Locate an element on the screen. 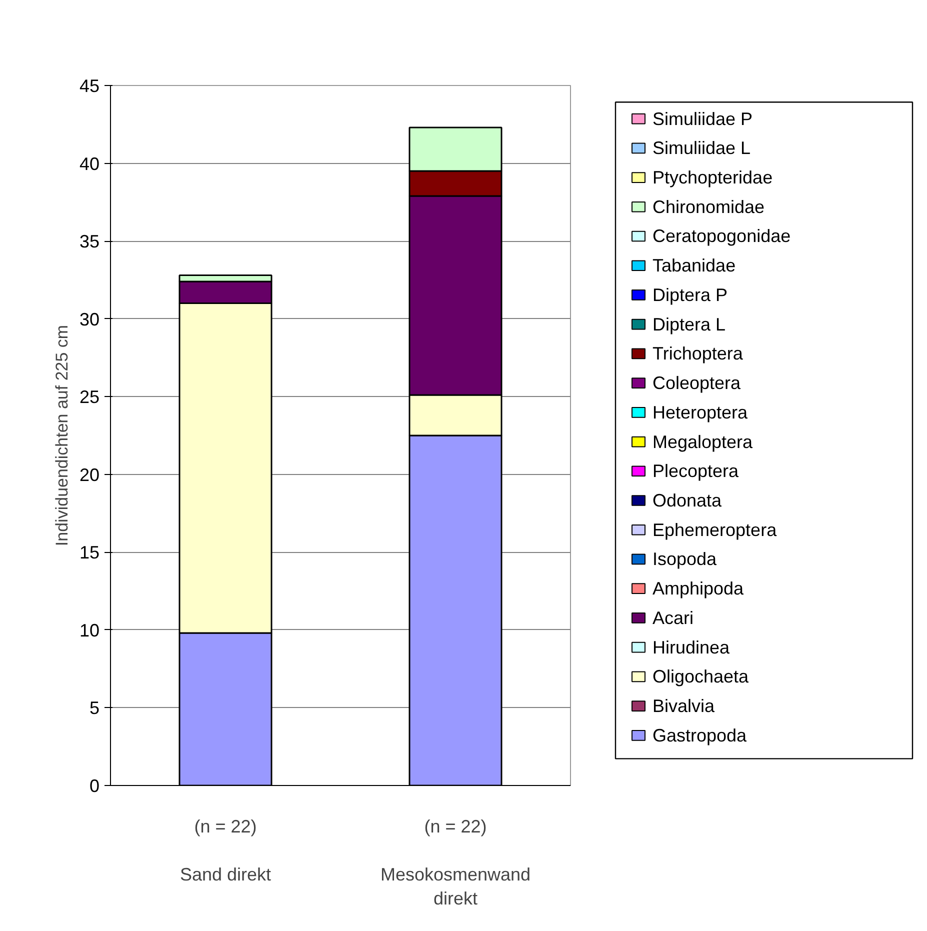 The height and width of the screenshot is (931, 927). x-tick-label: Sand direkt is located at coordinates (226, 874).